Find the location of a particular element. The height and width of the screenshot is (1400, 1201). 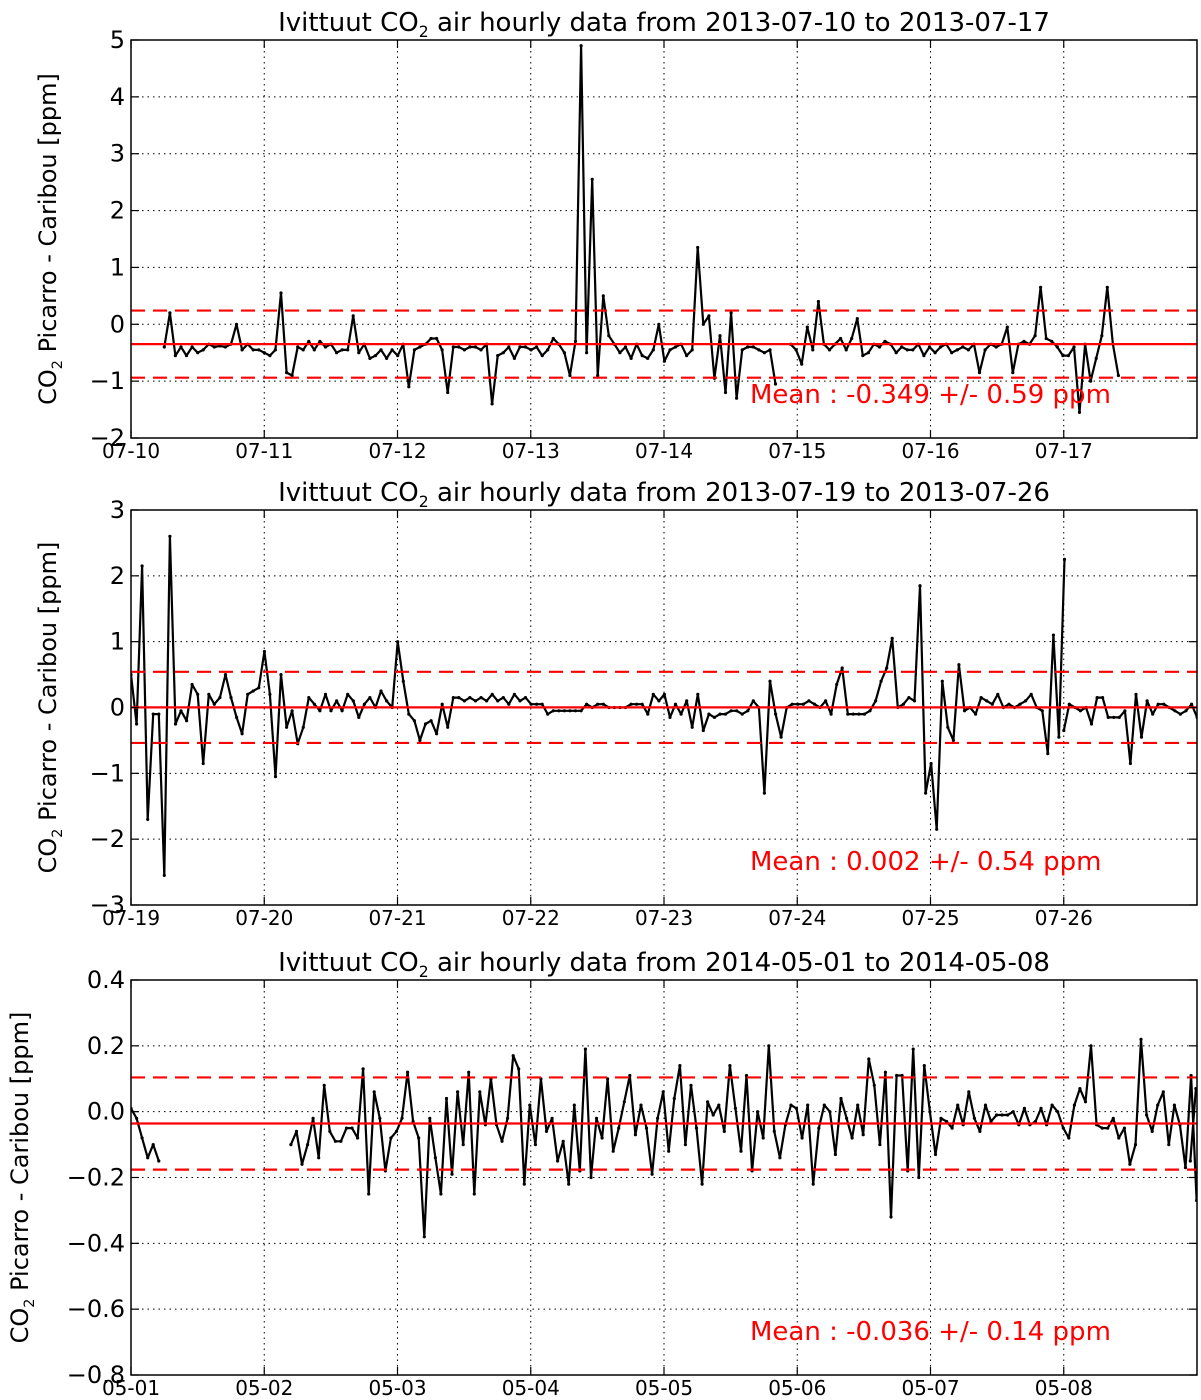

y-tick-label: −1 is located at coordinates (107, 381).